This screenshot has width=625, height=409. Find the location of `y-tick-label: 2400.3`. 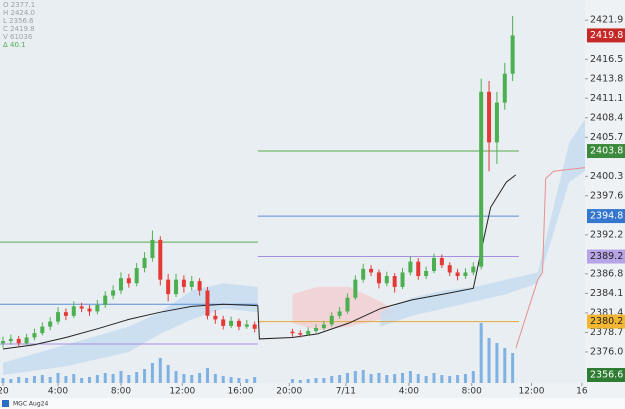

y-tick-label: 2400.3 is located at coordinates (606, 176).